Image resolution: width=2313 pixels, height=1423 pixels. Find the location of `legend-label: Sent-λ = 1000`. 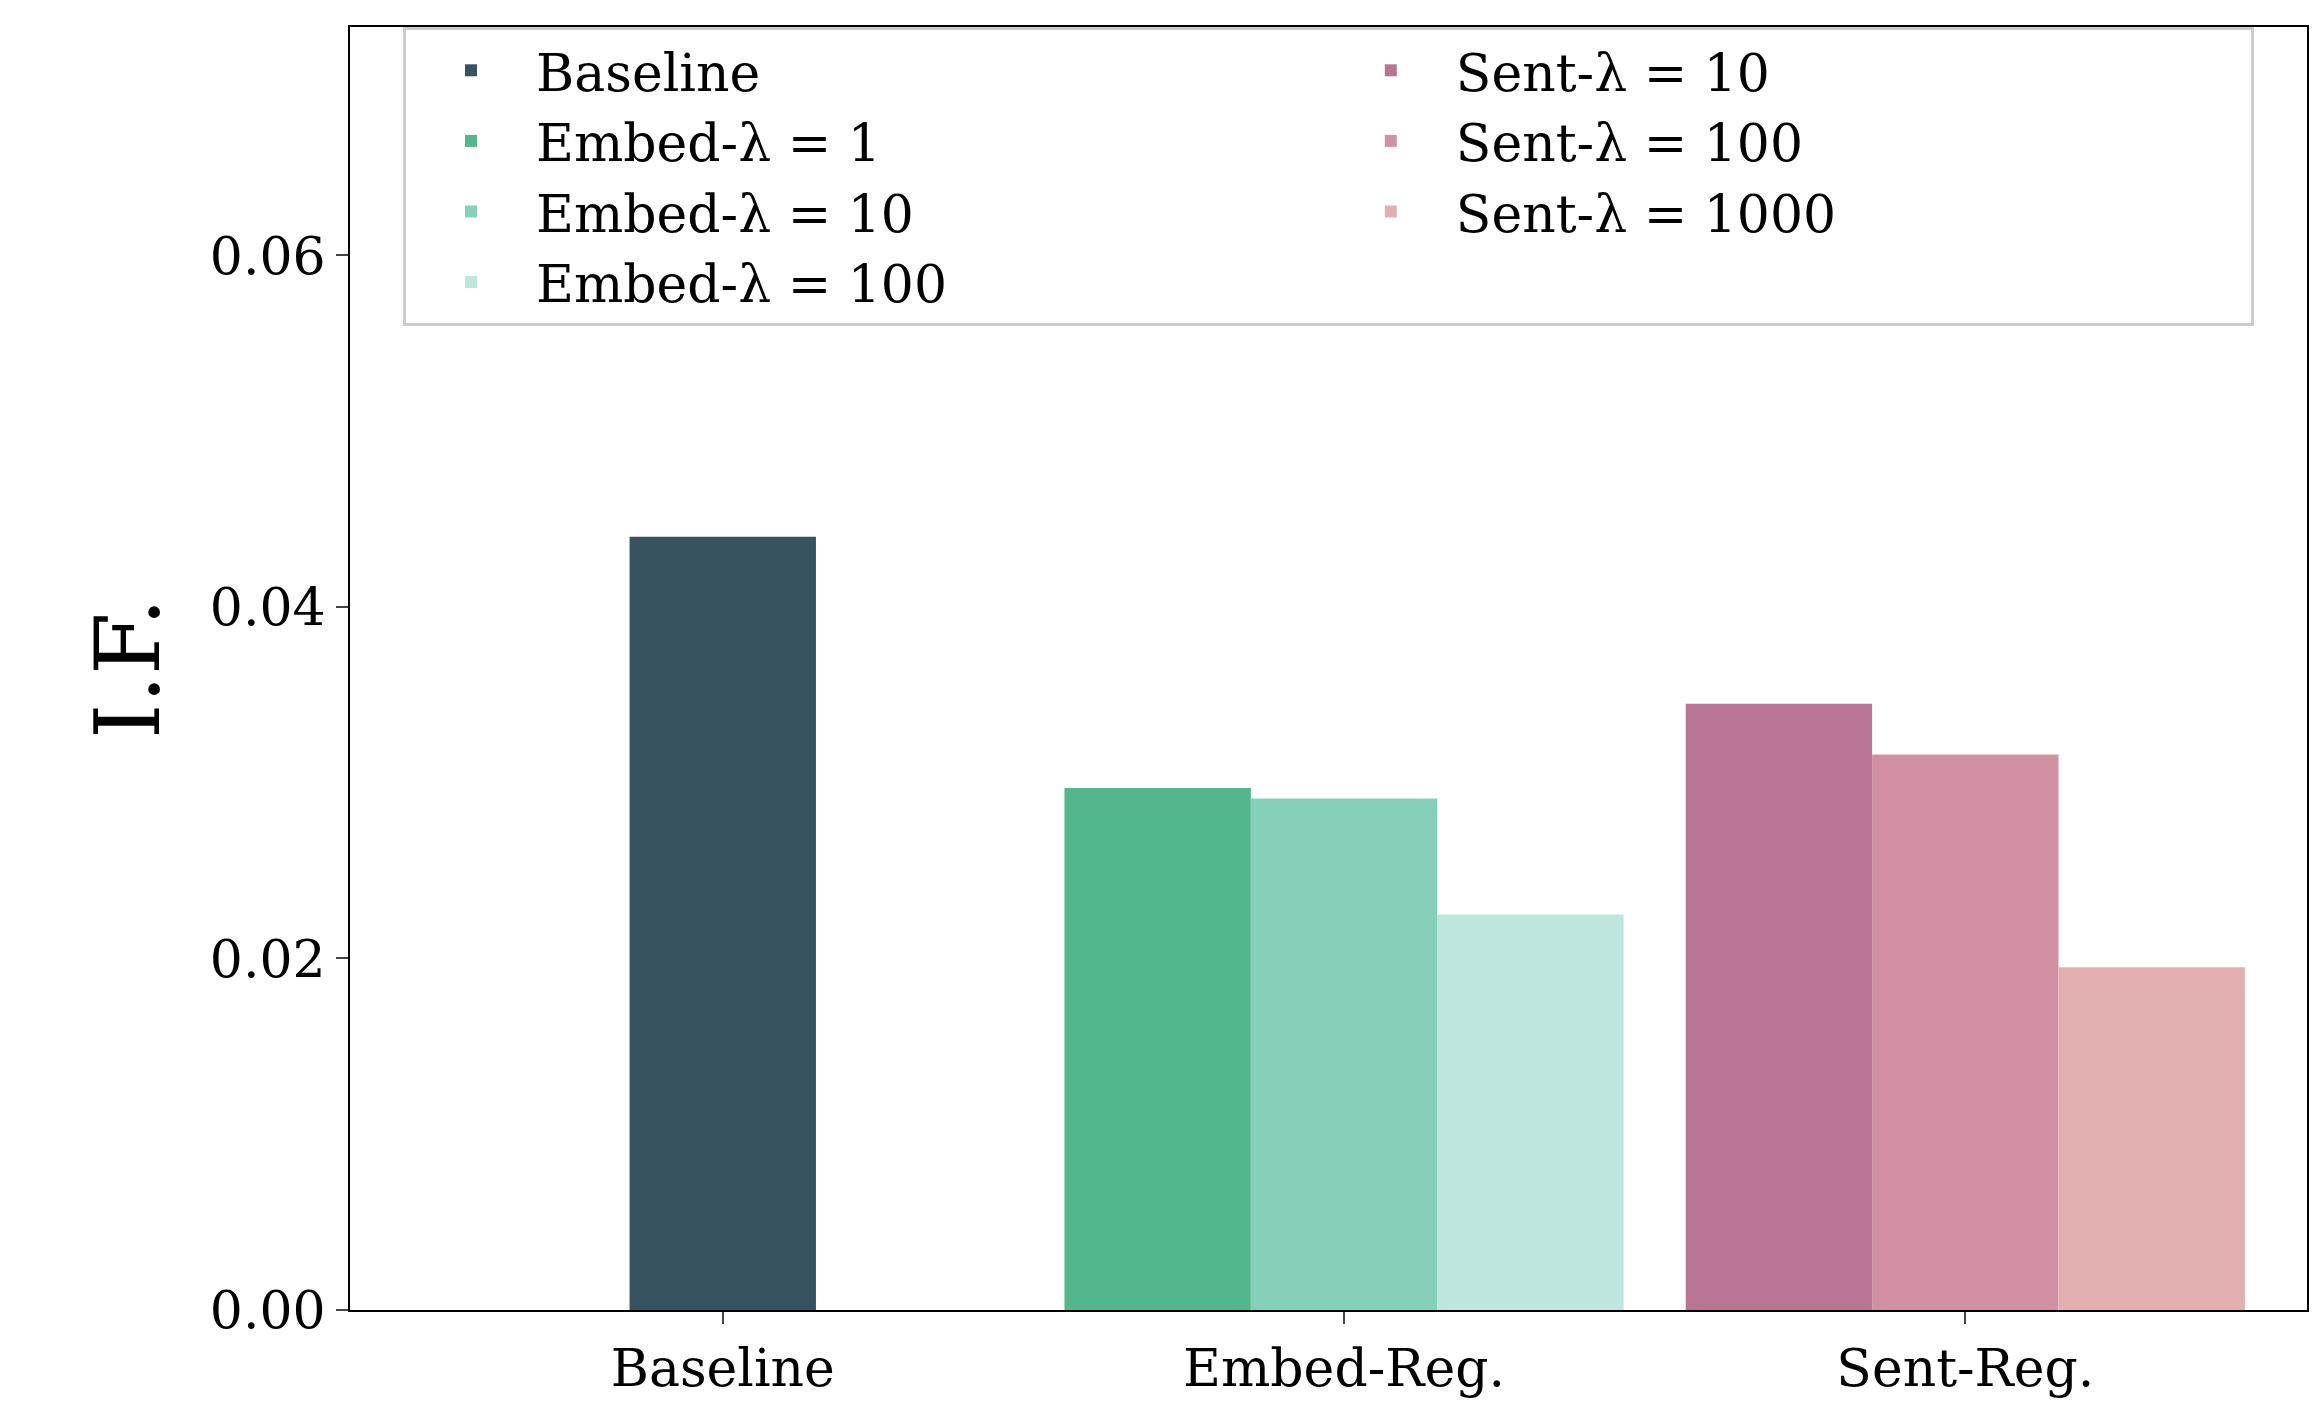

legend-label: Sent-λ = 1000 is located at coordinates (1646, 213).